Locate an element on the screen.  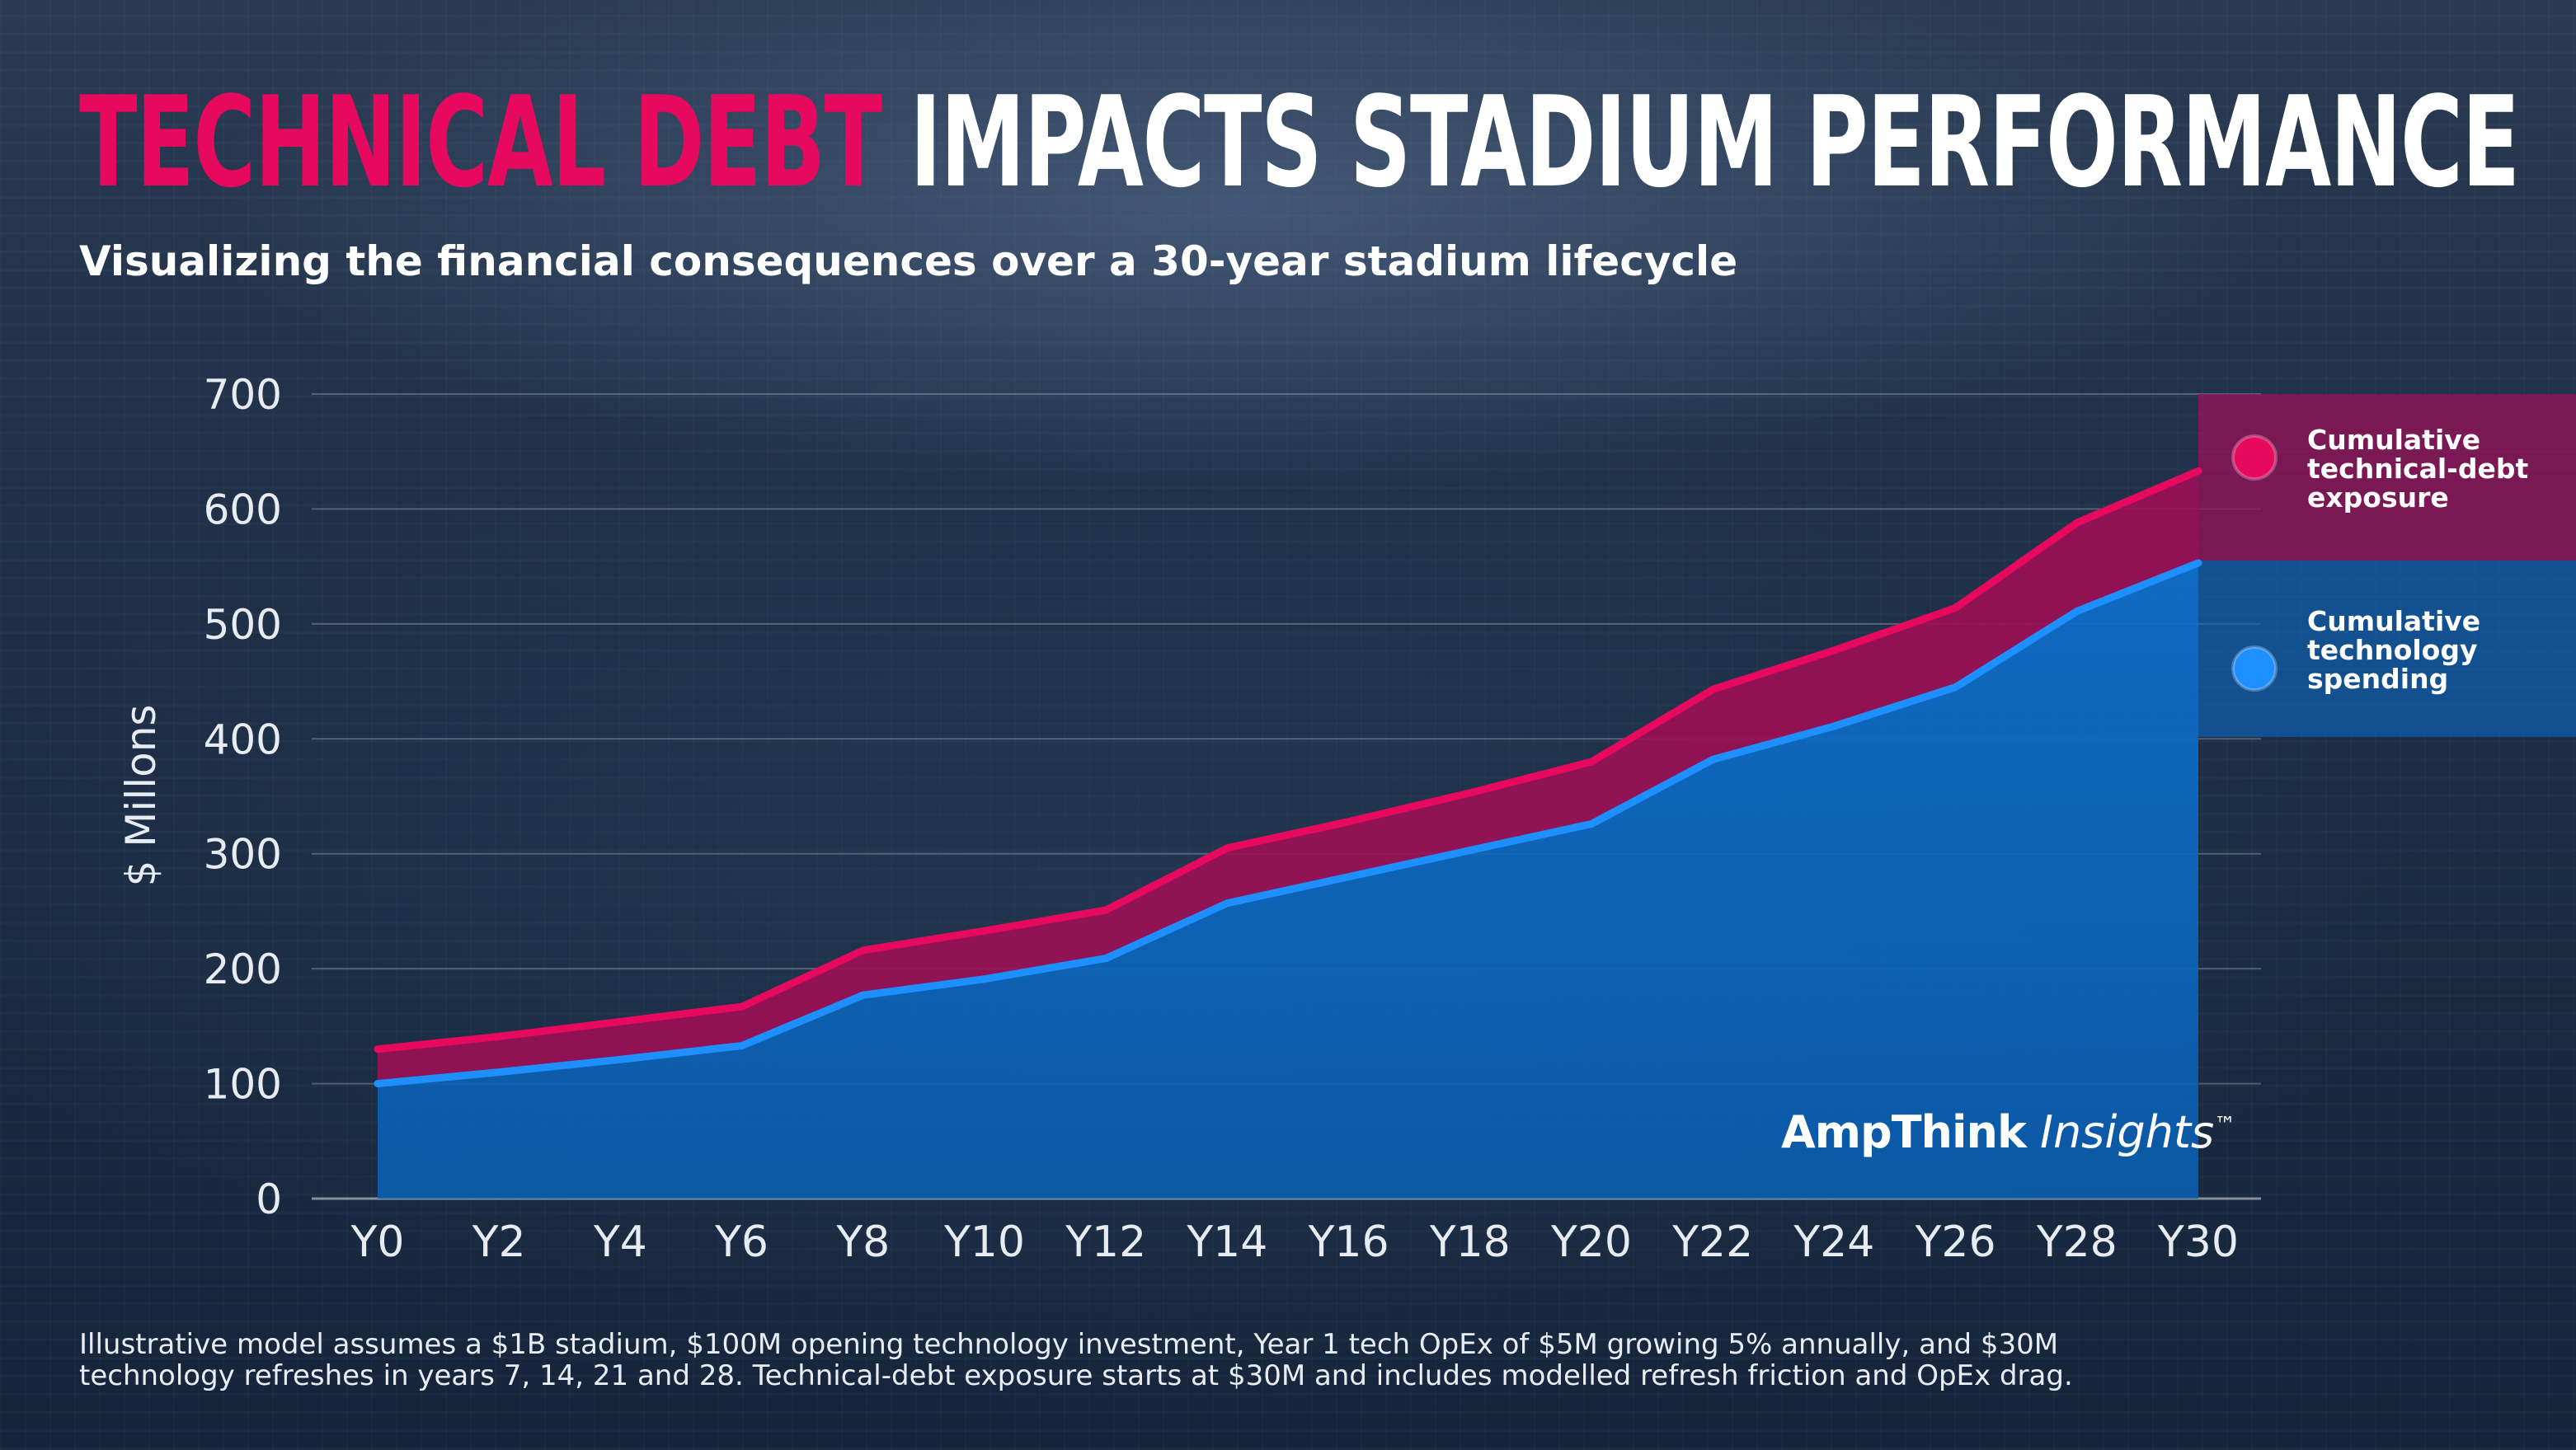
legend-label: Cumulative technology spending is located at coordinates (2393, 650).